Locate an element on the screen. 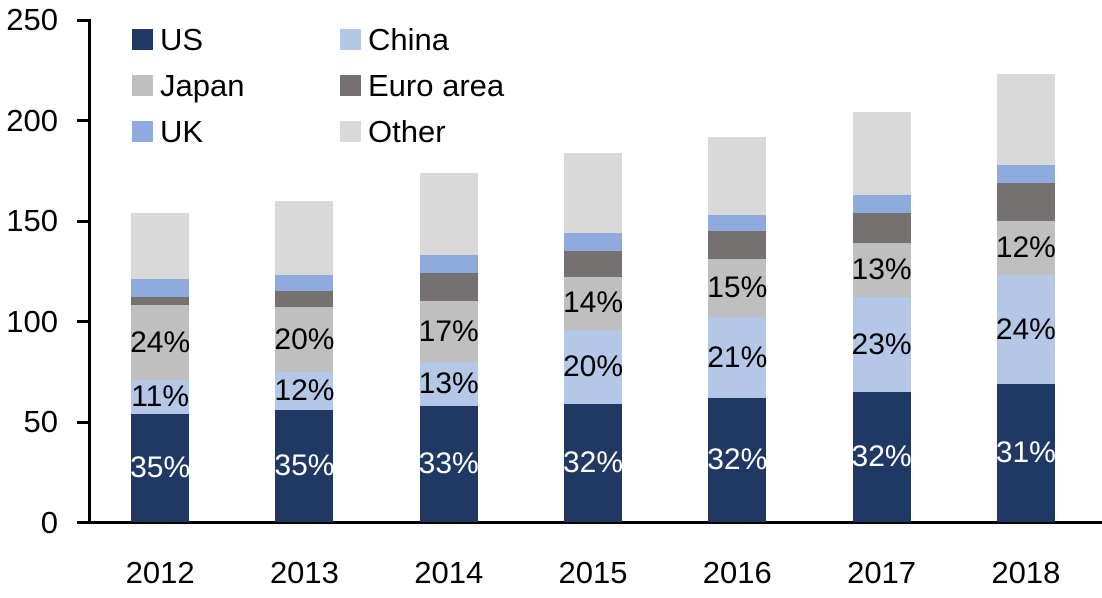 The width and height of the screenshot is (1102, 598). x-axis-label: 2014 is located at coordinates (449, 572).